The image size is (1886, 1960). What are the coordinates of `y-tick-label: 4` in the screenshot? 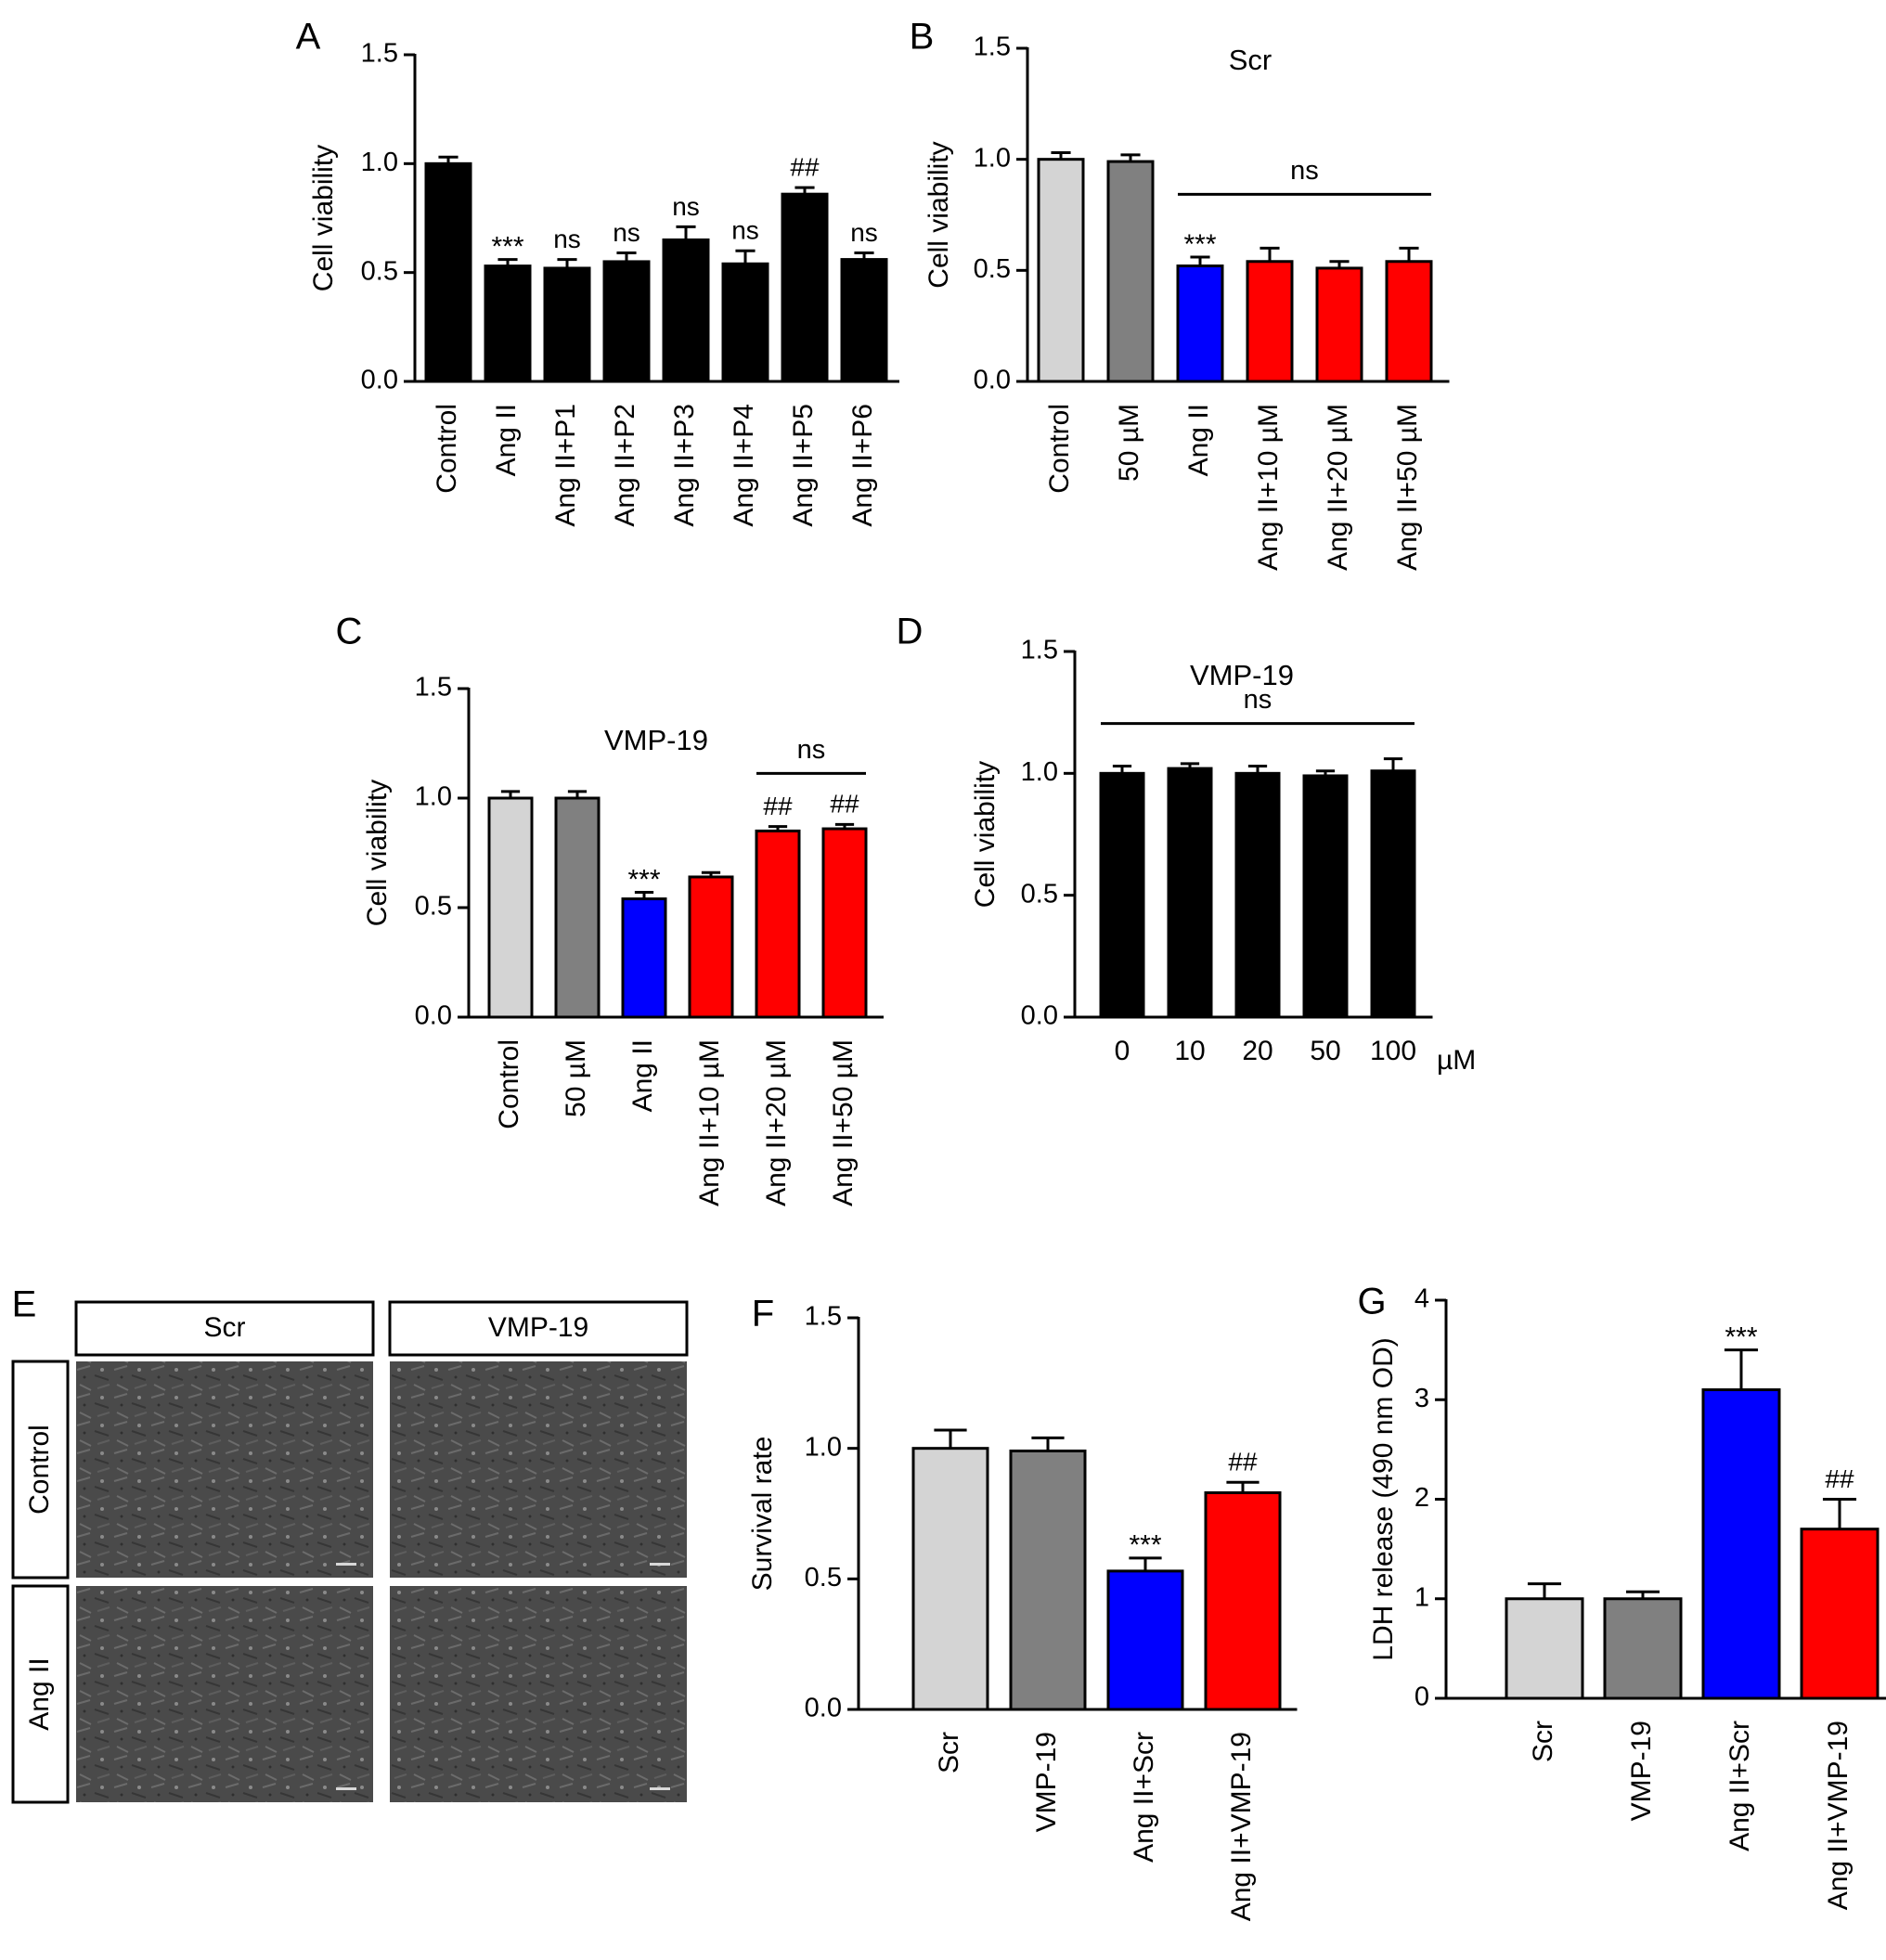 It's located at (1422, 1299).